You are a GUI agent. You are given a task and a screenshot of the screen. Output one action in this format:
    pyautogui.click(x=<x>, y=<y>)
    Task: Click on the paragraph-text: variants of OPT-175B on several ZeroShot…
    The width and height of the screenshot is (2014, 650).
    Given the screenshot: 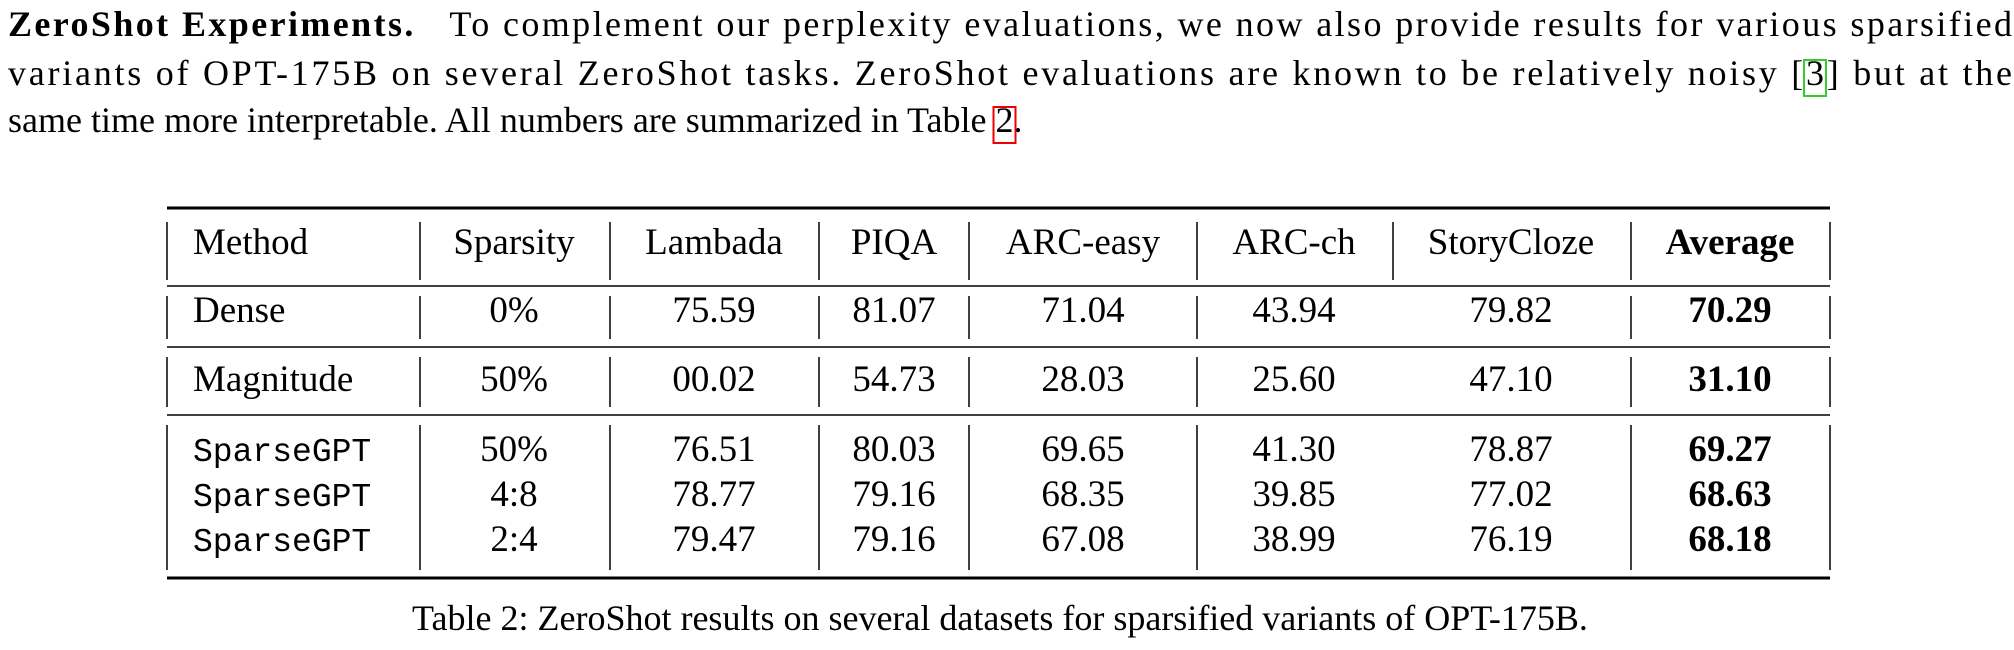 What is the action you would take?
    pyautogui.click(x=905, y=73)
    